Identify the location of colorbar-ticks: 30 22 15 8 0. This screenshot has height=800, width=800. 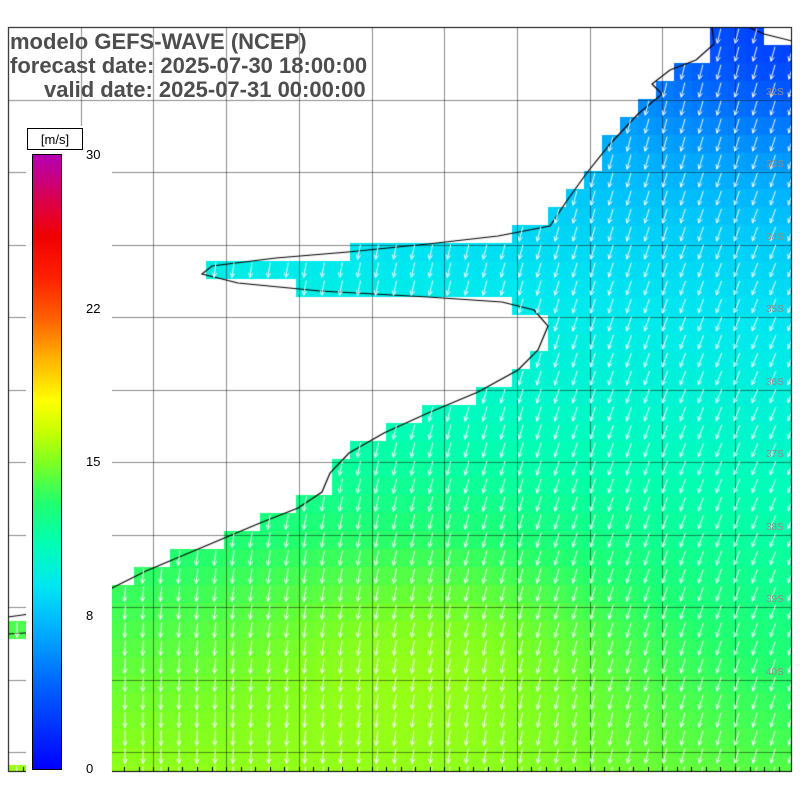
(90, 461).